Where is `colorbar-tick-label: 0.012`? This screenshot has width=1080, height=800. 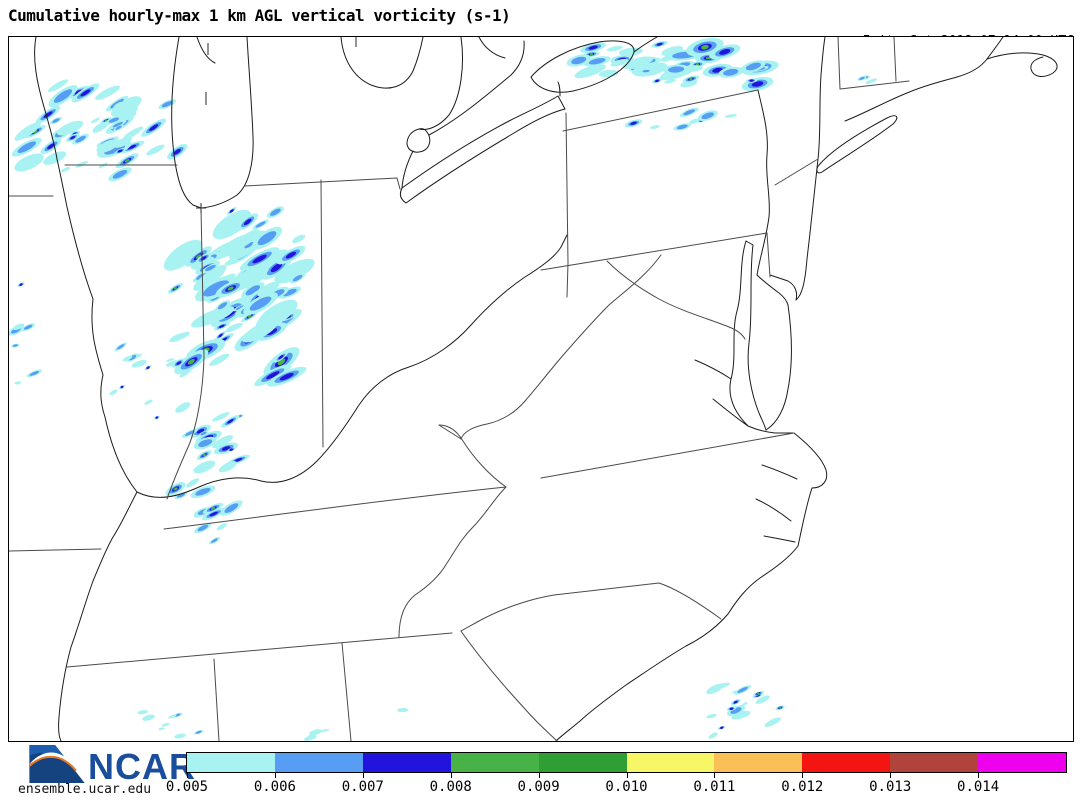
colorbar-tick-label: 0.012 is located at coordinates (802, 787).